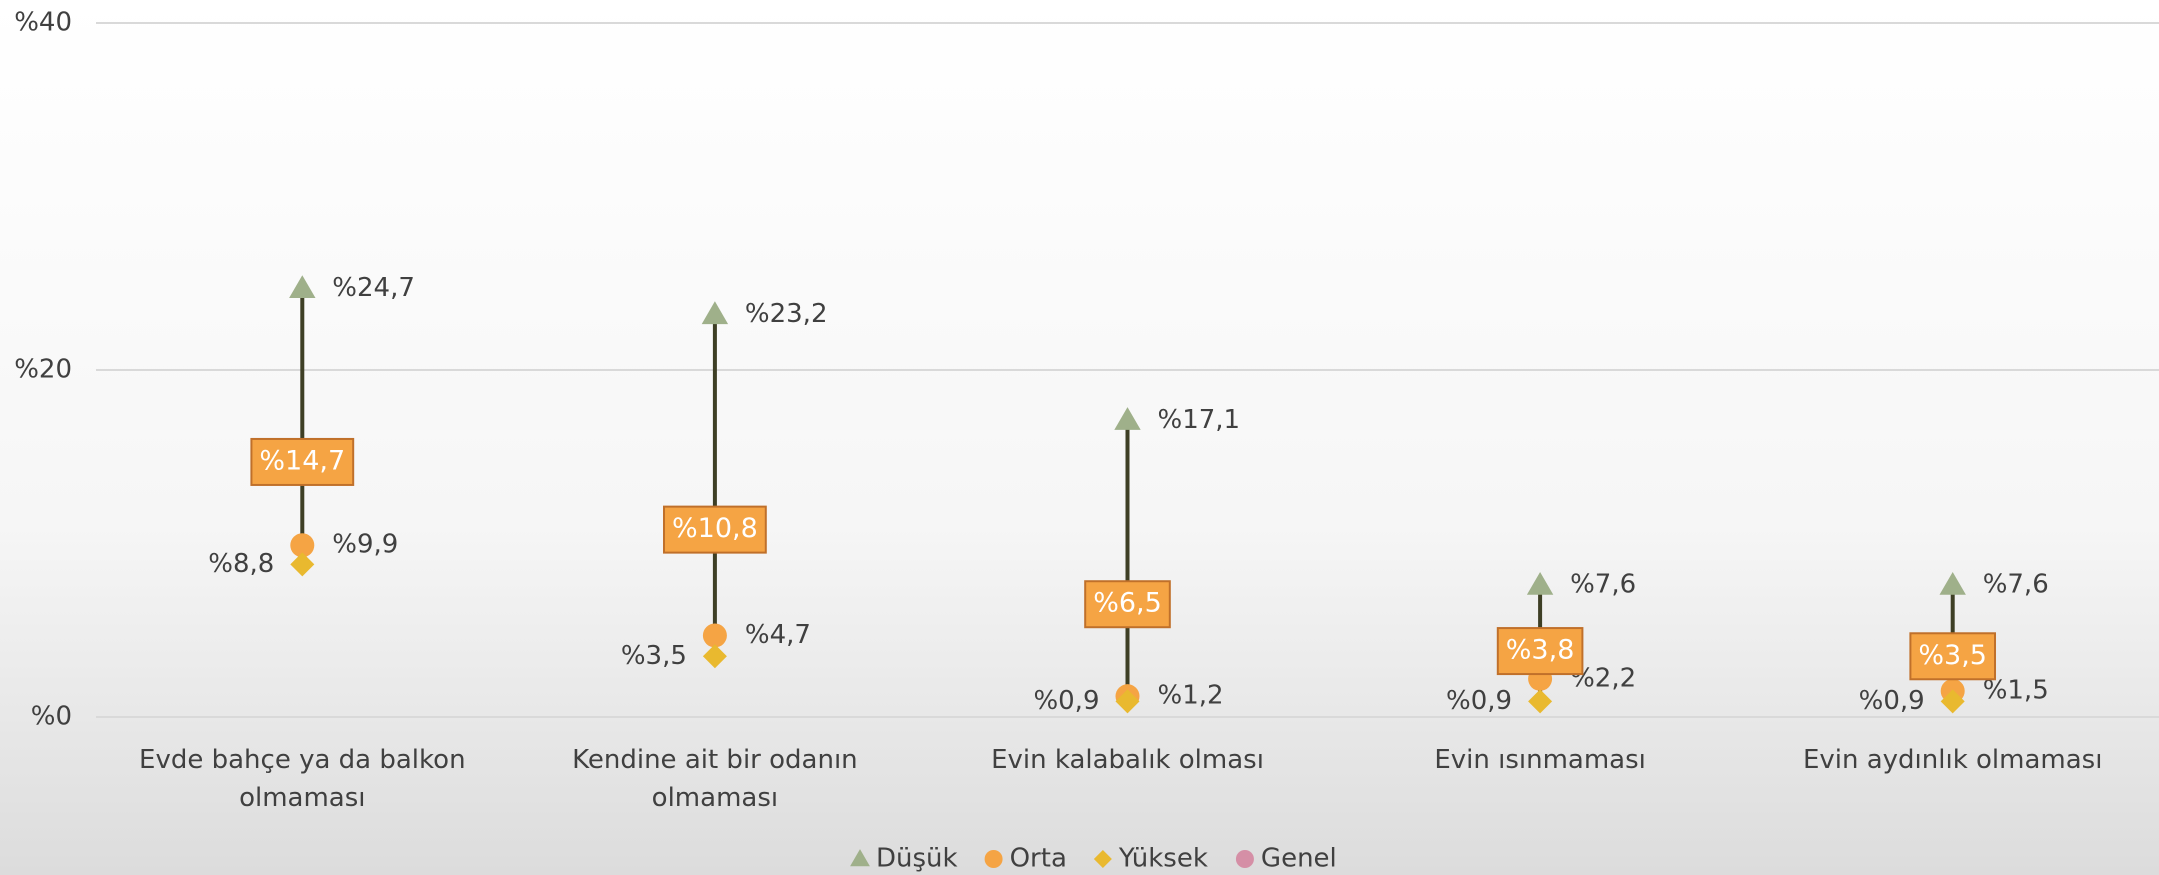 The height and width of the screenshot is (875, 2159). What do you see at coordinates (778, 635) in the screenshot?
I see `data-label: %4,7` at bounding box center [778, 635].